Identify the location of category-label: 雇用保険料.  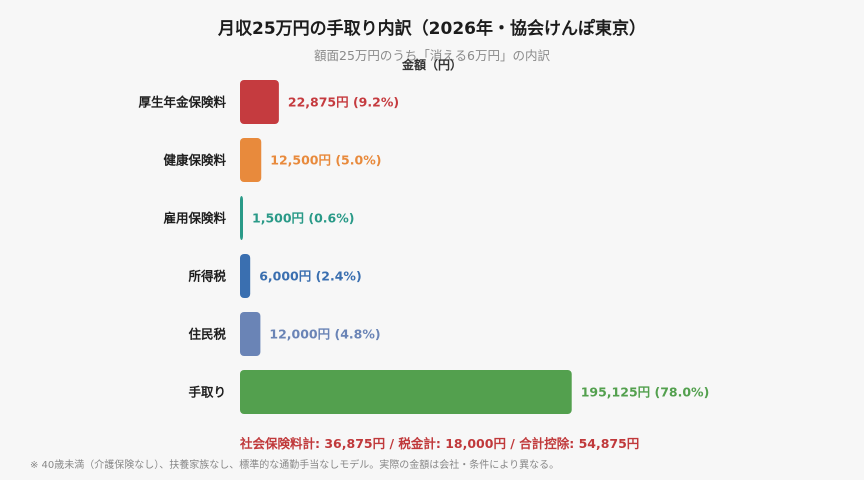
(194, 218).